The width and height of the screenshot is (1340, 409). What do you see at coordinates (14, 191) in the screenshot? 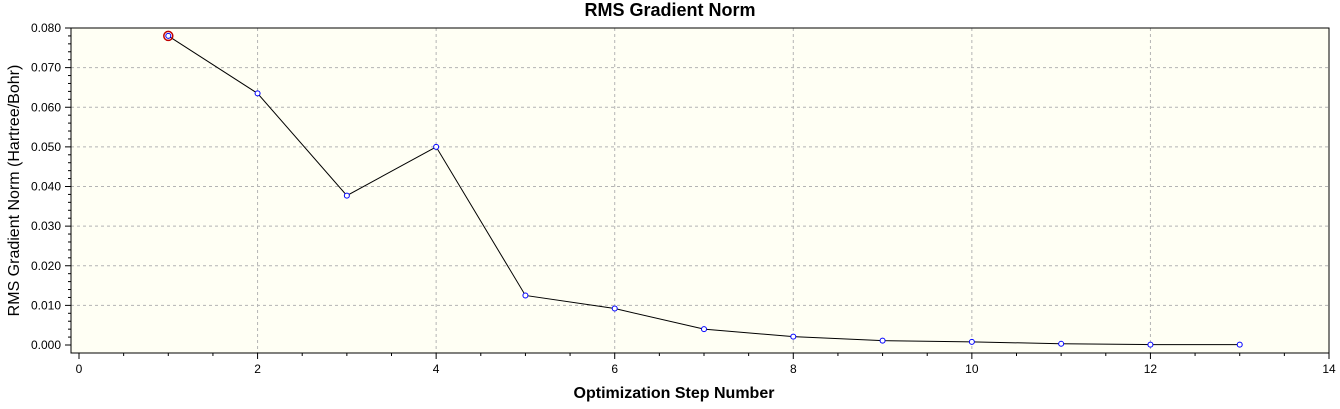
I see `y-axis-label: RMS Gradient Norm (Hartree/Bohr)` at bounding box center [14, 191].